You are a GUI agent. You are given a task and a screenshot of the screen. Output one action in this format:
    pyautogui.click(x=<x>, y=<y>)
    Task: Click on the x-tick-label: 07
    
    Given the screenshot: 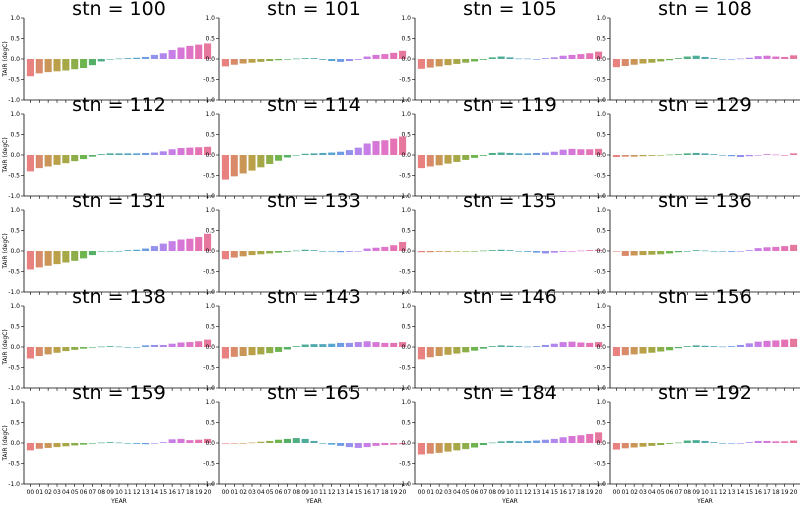 What is the action you would take?
    pyautogui.click(x=93, y=492)
    